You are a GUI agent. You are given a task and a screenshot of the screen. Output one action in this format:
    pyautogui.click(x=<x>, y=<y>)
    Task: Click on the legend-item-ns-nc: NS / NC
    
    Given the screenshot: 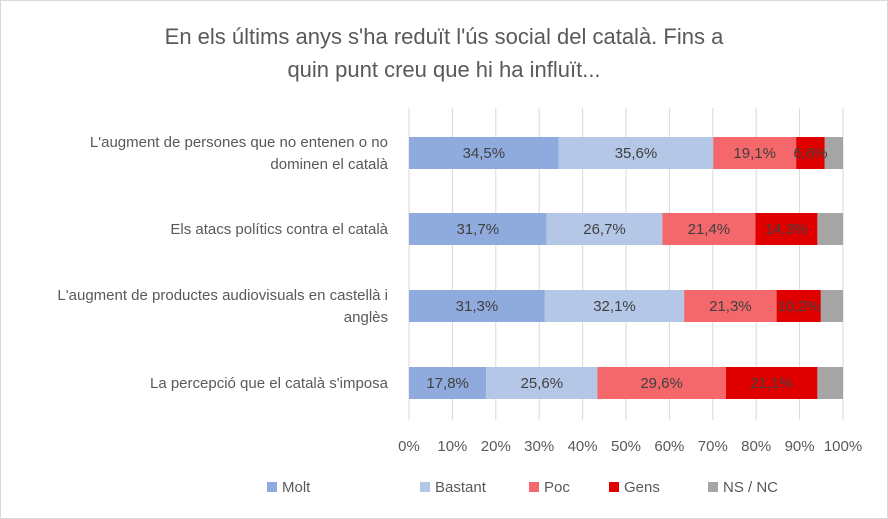 What is the action you would take?
    pyautogui.click(x=743, y=487)
    